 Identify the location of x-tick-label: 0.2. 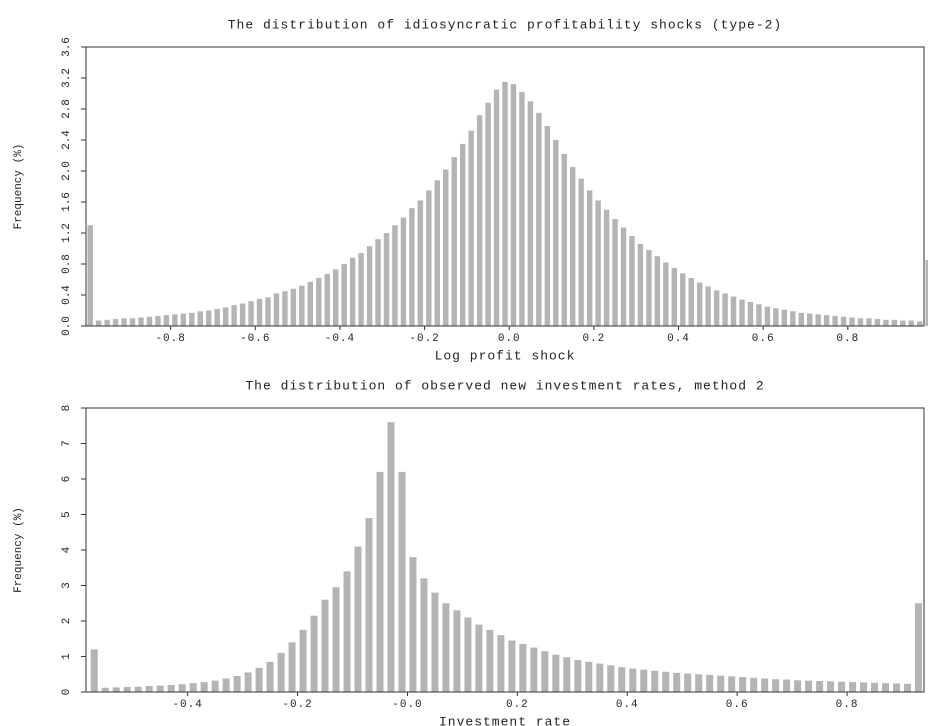
(517, 705).